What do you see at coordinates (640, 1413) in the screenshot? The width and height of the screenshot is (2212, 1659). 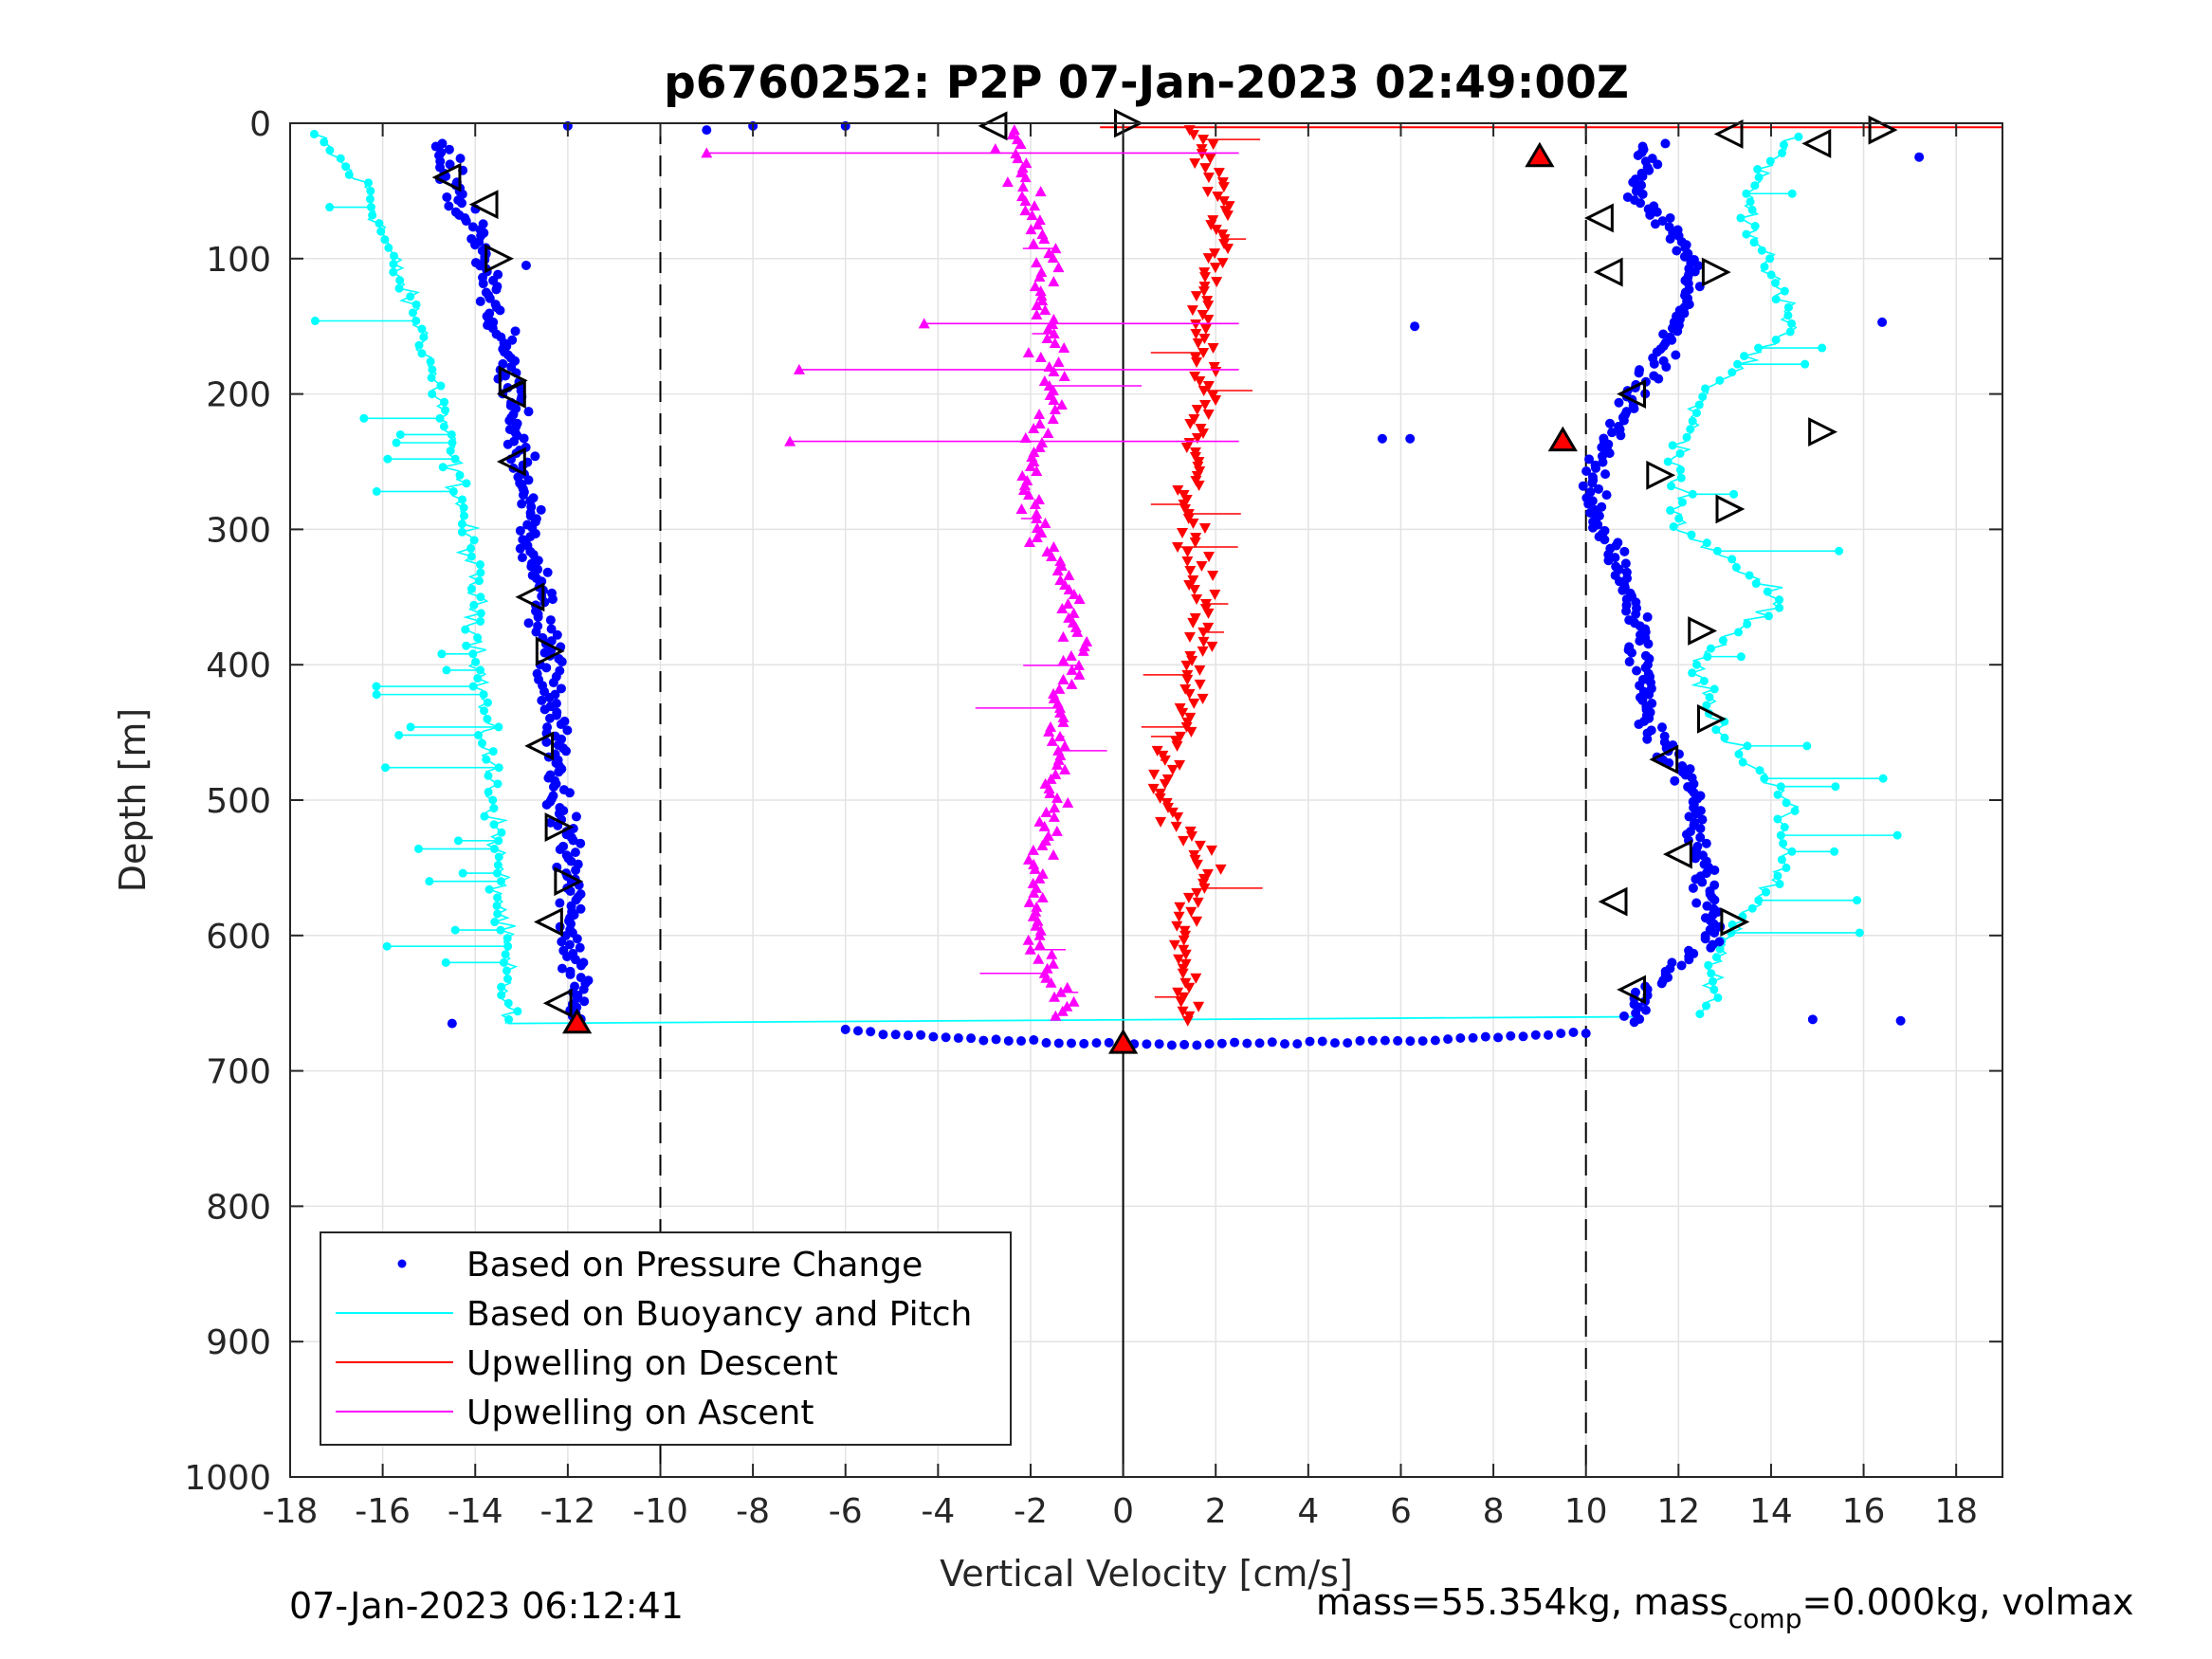 I see `legend-label: Upwelling on Ascent` at bounding box center [640, 1413].